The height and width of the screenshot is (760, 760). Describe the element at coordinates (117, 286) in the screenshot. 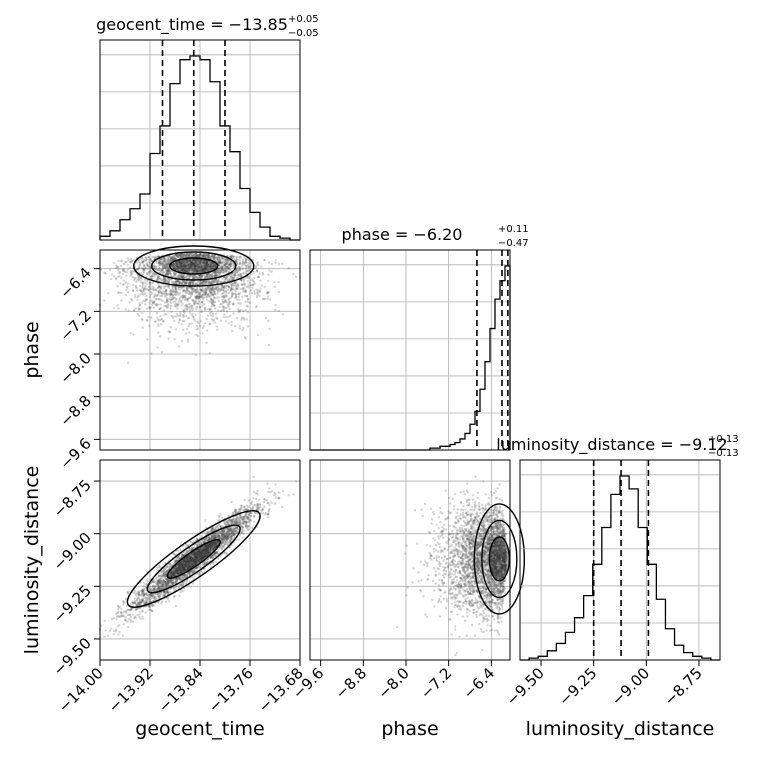

I see `sample-point-2090` at that location.